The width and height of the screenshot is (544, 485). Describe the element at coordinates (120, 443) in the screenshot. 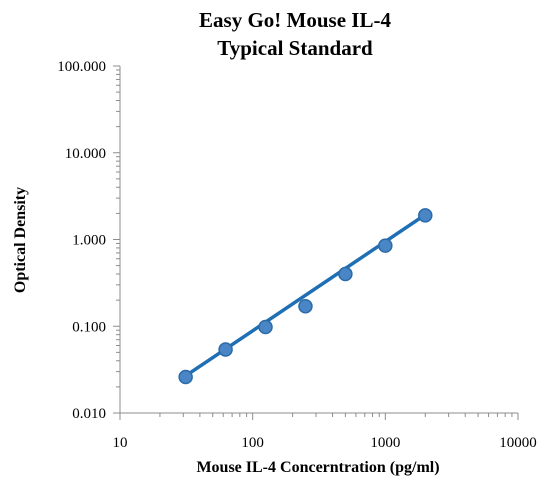

I see `x-tick-label: 10` at that location.